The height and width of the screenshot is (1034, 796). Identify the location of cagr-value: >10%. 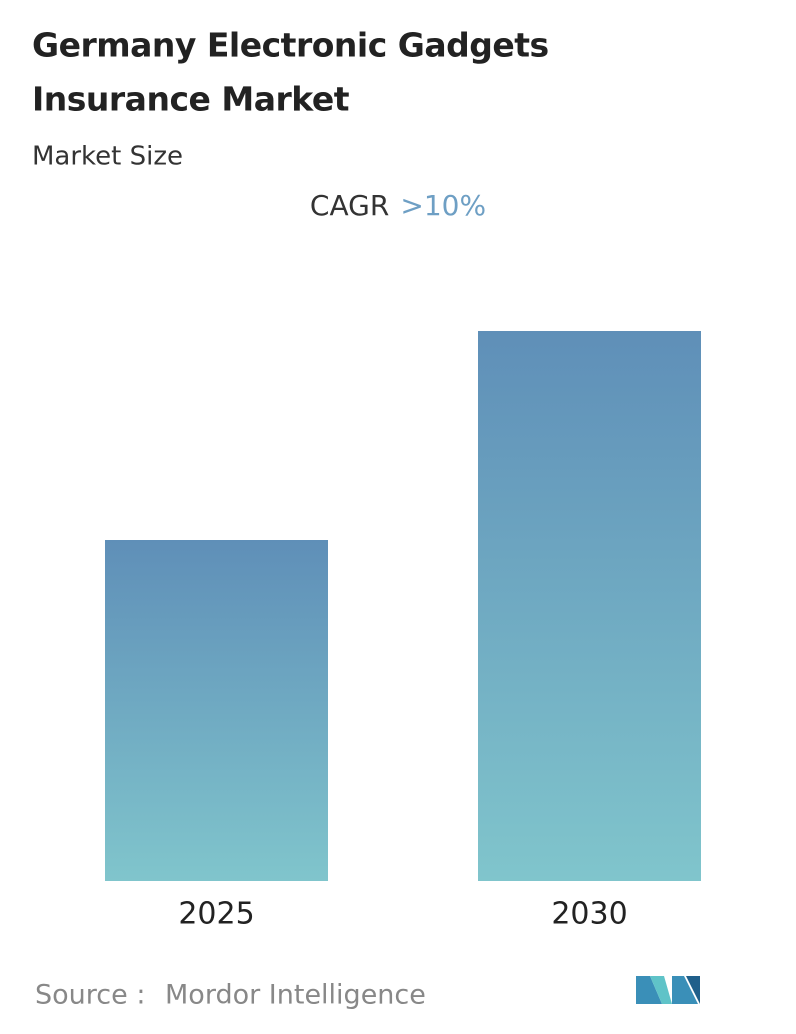
(443, 205).